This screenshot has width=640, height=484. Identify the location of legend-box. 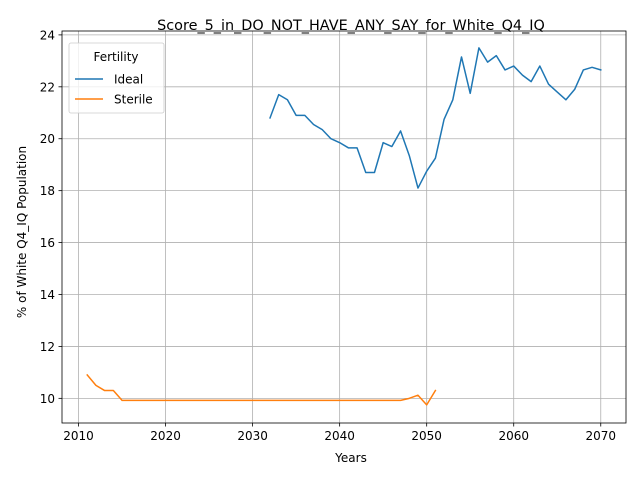
(116, 78).